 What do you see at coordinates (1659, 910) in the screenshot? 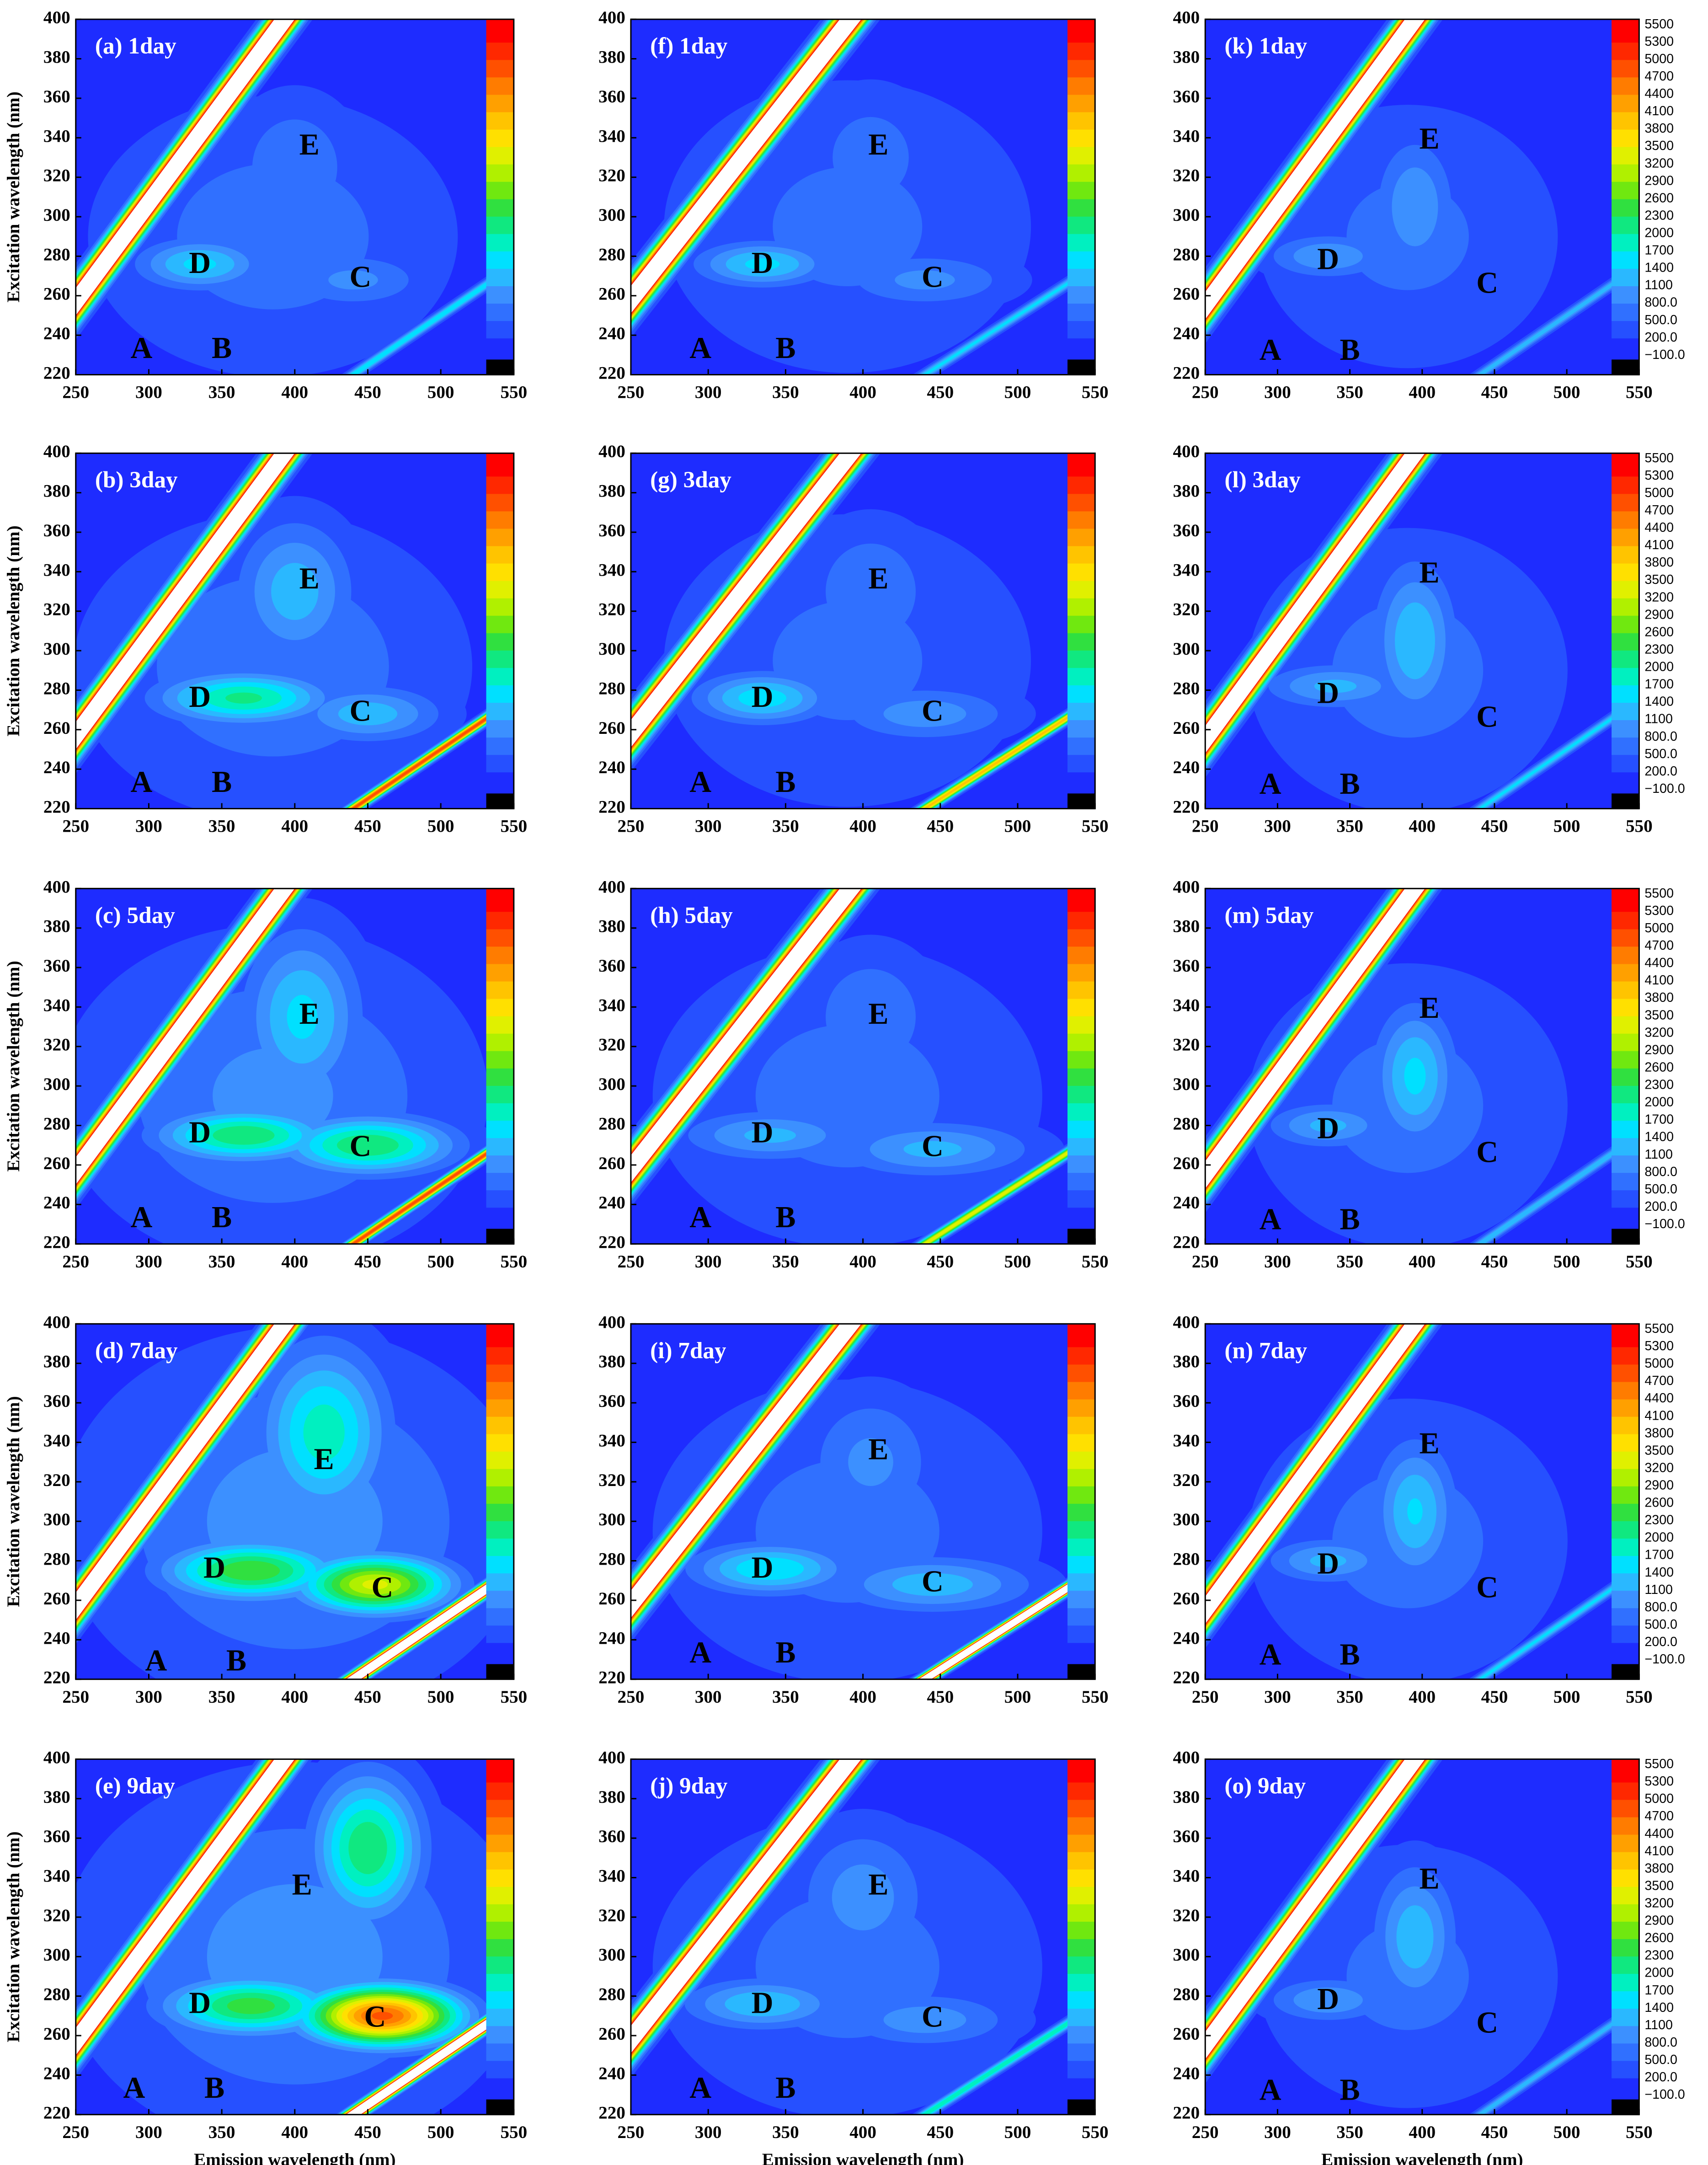
I see `colorbar-label: 5300` at bounding box center [1659, 910].